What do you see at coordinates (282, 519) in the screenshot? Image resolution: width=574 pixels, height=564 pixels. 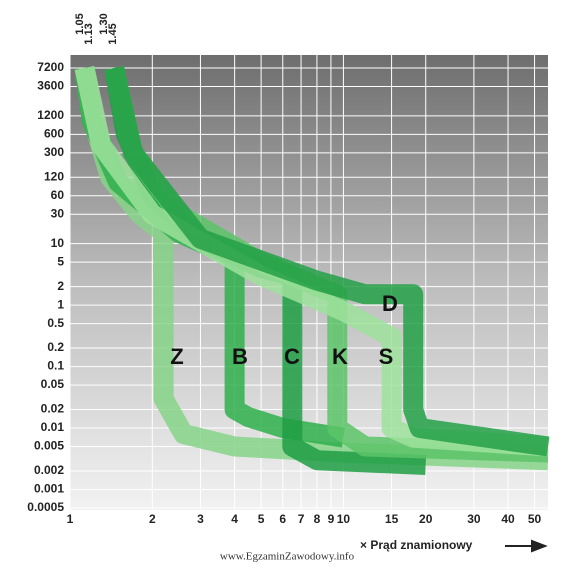 I see `x-tick-label: 6` at bounding box center [282, 519].